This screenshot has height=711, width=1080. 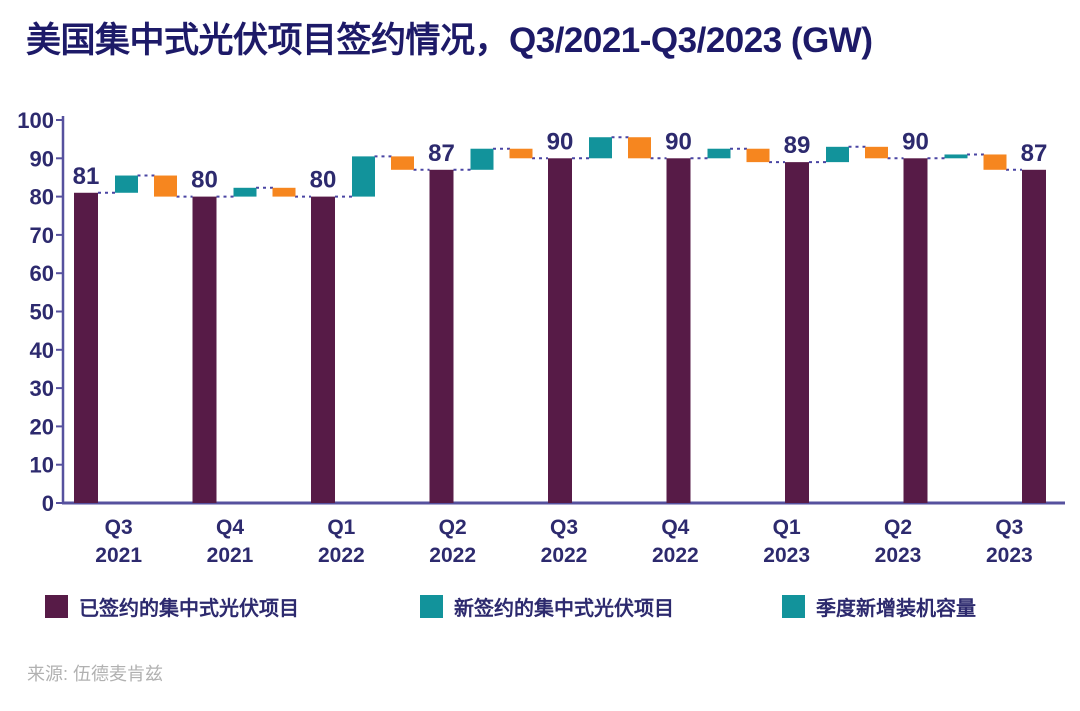 What do you see at coordinates (560, 331) in the screenshot?
I see `bar-contracted-q3-2022` at bounding box center [560, 331].